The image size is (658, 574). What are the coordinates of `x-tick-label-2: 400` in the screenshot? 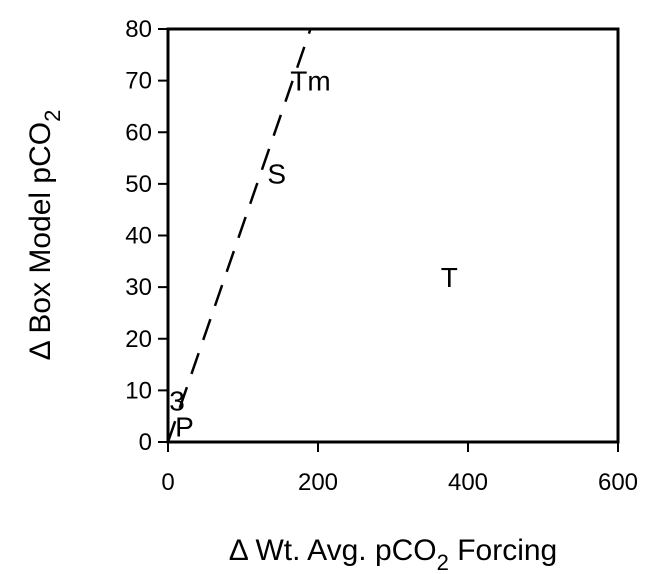 It's located at (468, 482).